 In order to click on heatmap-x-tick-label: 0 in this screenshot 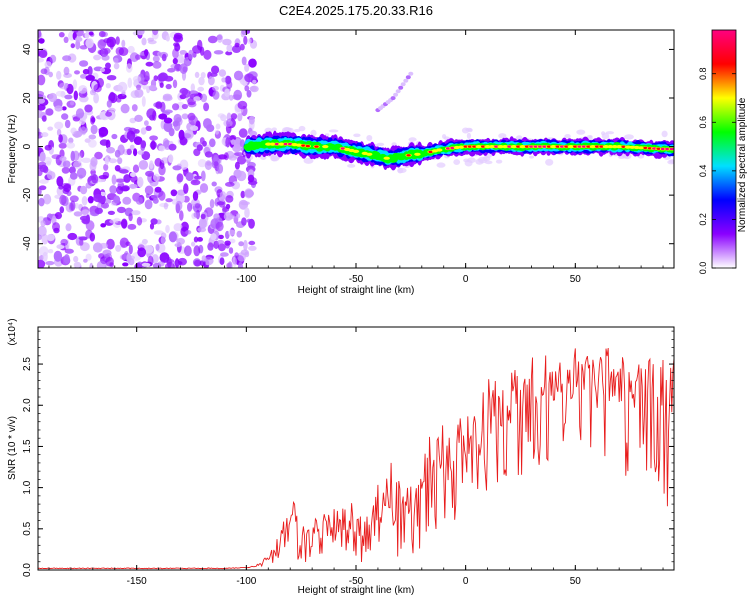, I will do `click(466, 279)`.